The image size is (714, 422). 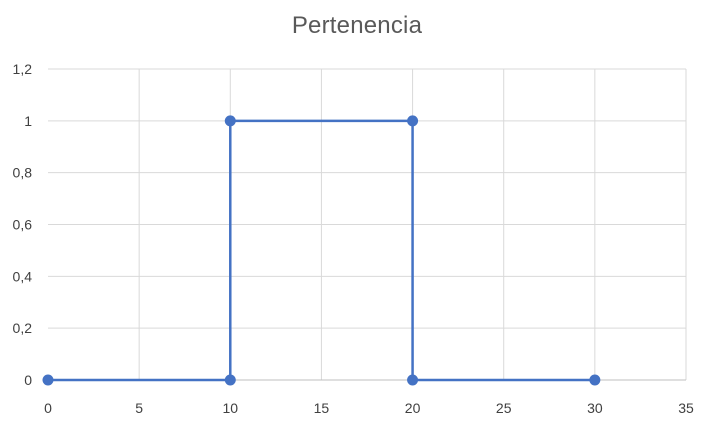 What do you see at coordinates (23, 225) in the screenshot?
I see `y-tick-label: 0,6` at bounding box center [23, 225].